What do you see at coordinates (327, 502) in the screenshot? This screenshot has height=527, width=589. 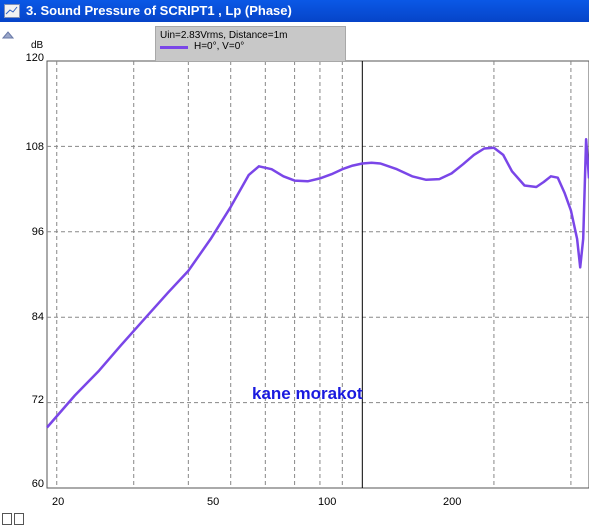 I see `x-tick-label: 100` at bounding box center [327, 502].